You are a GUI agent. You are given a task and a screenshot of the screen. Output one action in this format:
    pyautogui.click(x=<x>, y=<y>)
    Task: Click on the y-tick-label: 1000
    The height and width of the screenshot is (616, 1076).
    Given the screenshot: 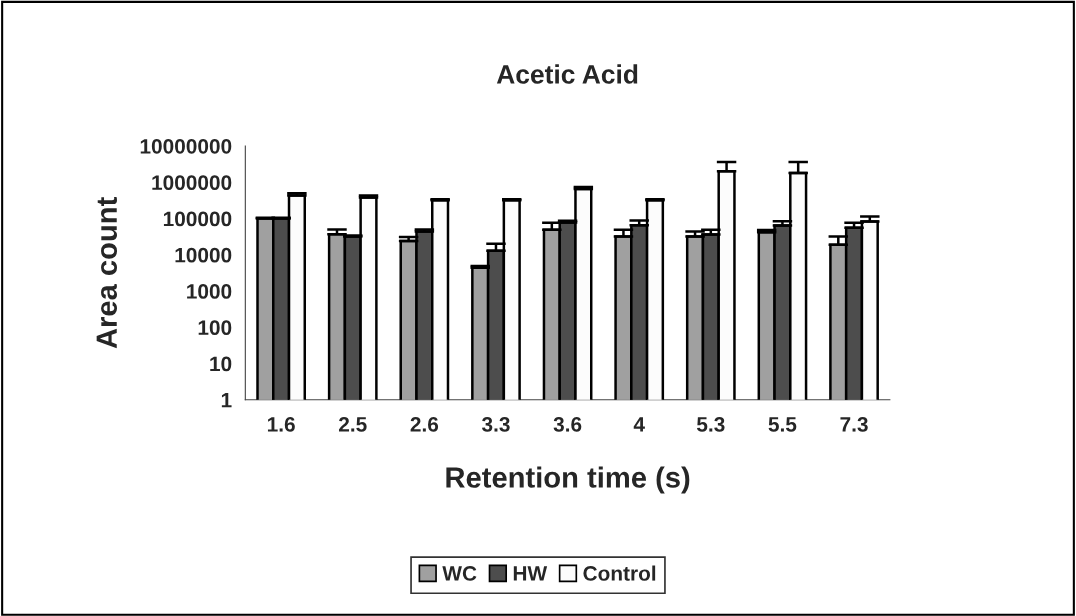 What is the action you would take?
    pyautogui.click(x=209, y=291)
    